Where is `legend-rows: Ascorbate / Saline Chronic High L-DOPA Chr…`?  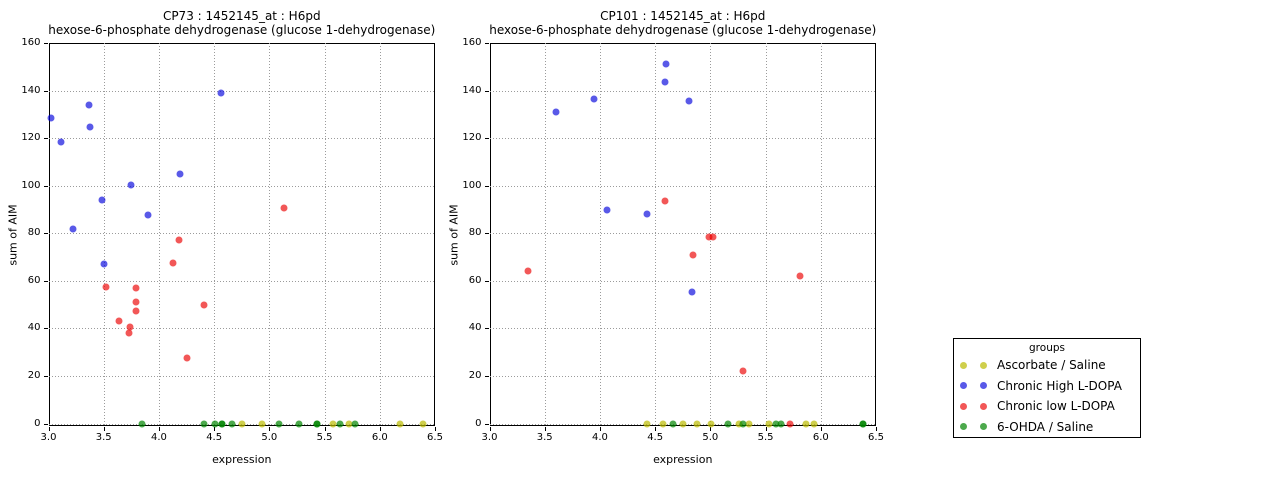 legend-rows: Ascorbate / Saline Chronic High L-DOPA Chr… is located at coordinates (1047, 396).